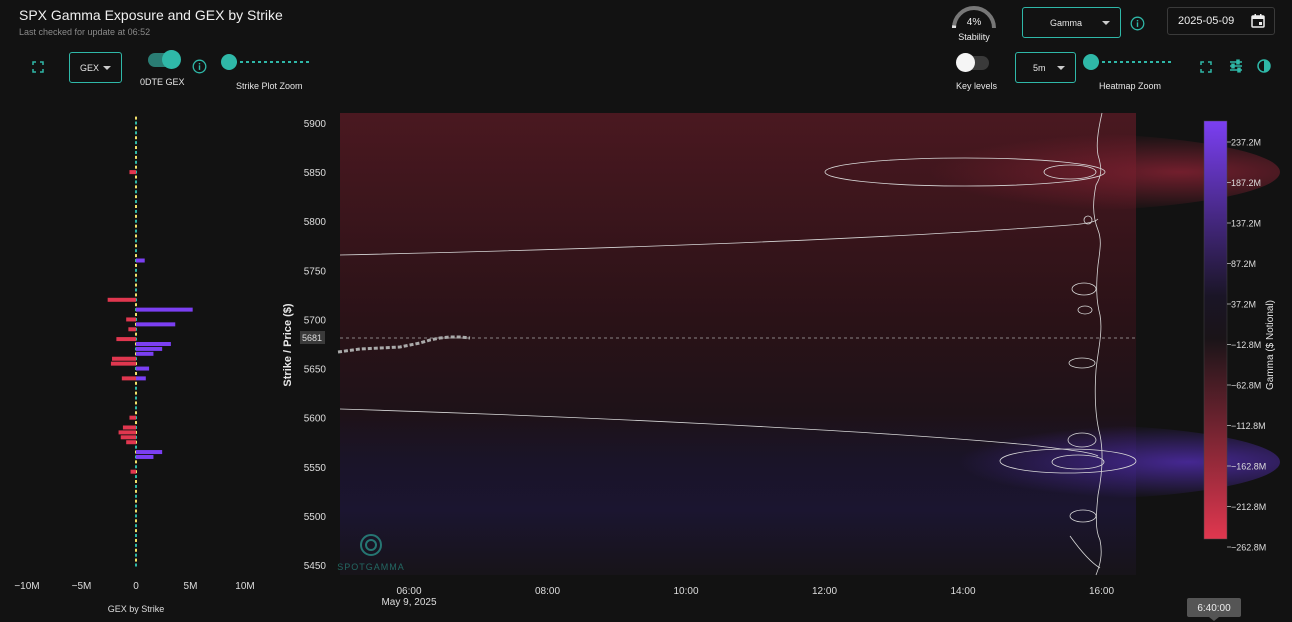 This screenshot has height=622, width=1292. Describe the element at coordinates (136, 609) in the screenshot. I see `strike-plot-x-label: GEX by Strike` at that location.